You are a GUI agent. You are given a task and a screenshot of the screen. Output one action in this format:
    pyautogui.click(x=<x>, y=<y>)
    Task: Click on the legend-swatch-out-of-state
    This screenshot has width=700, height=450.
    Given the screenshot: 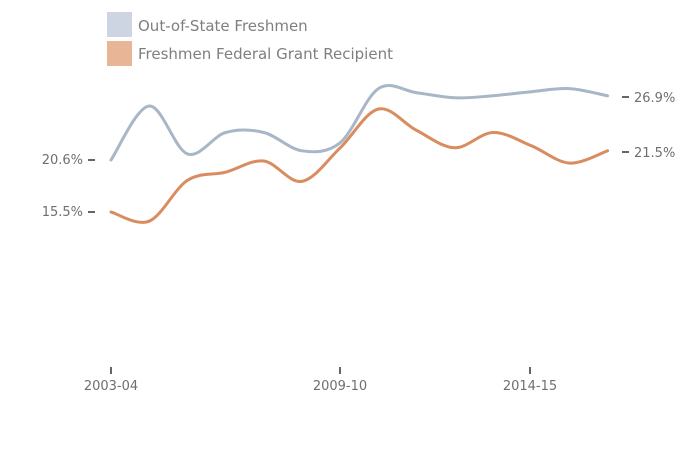 What is the action you would take?
    pyautogui.click(x=119, y=24)
    